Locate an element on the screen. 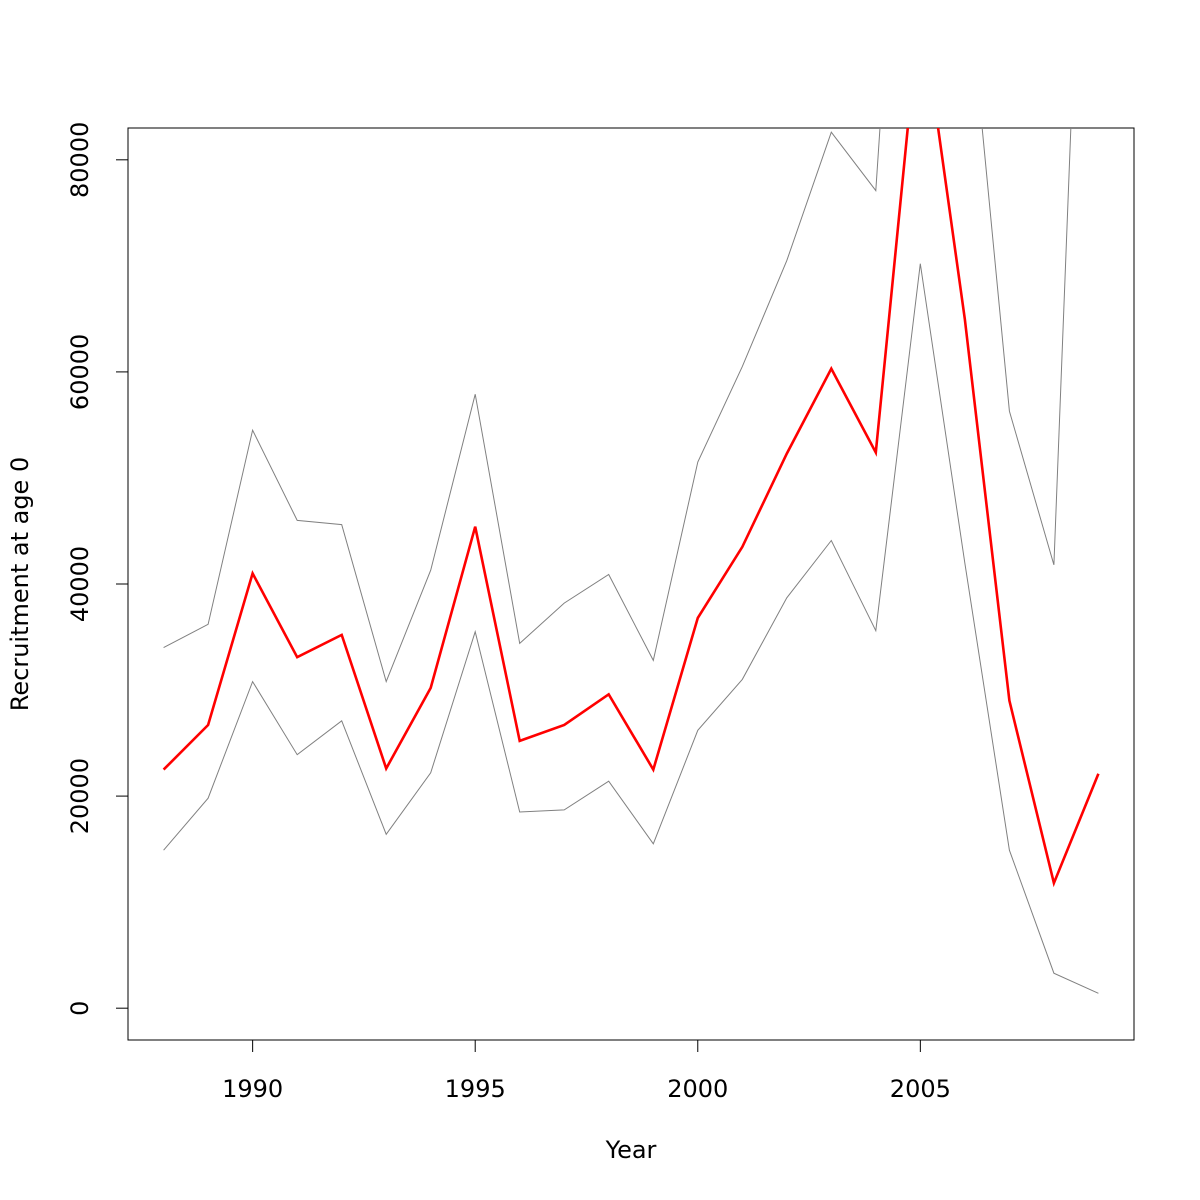 This screenshot has width=1200, height=1200. x-tick-label: 1990 is located at coordinates (252, 1089).